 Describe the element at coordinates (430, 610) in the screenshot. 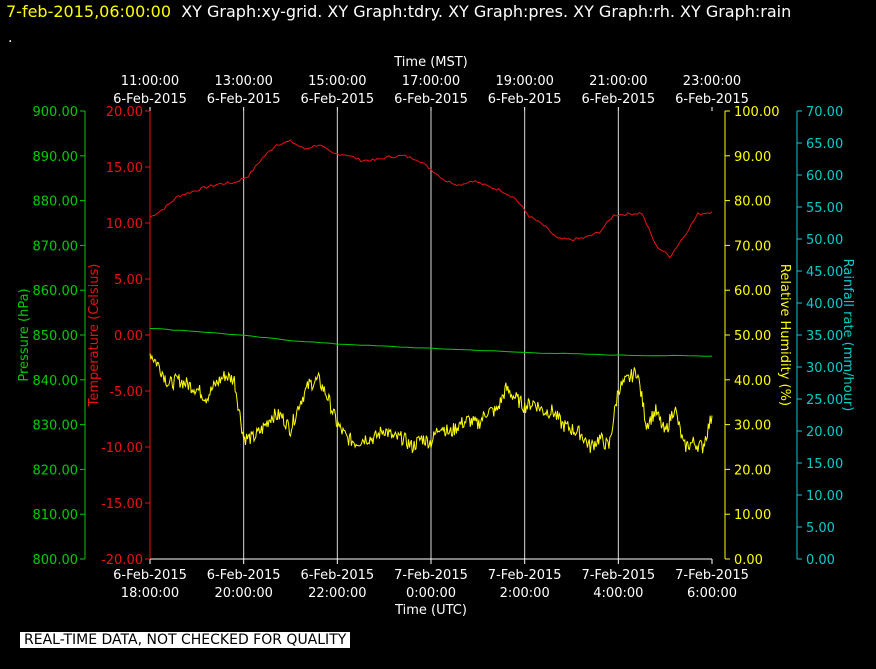

I see `x-bottom-axis-label: Time (UTC)` at that location.